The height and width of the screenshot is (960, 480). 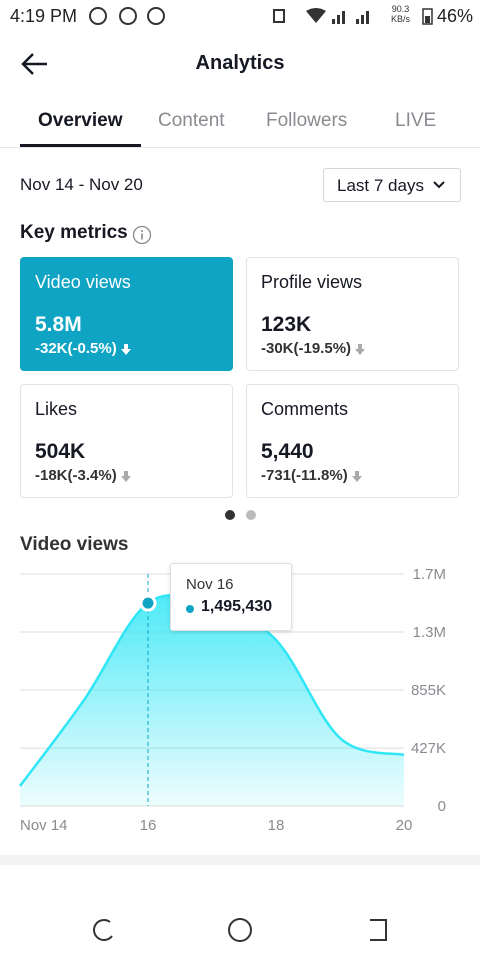 I want to click on metric-label: Likes, so click(x=56, y=409).